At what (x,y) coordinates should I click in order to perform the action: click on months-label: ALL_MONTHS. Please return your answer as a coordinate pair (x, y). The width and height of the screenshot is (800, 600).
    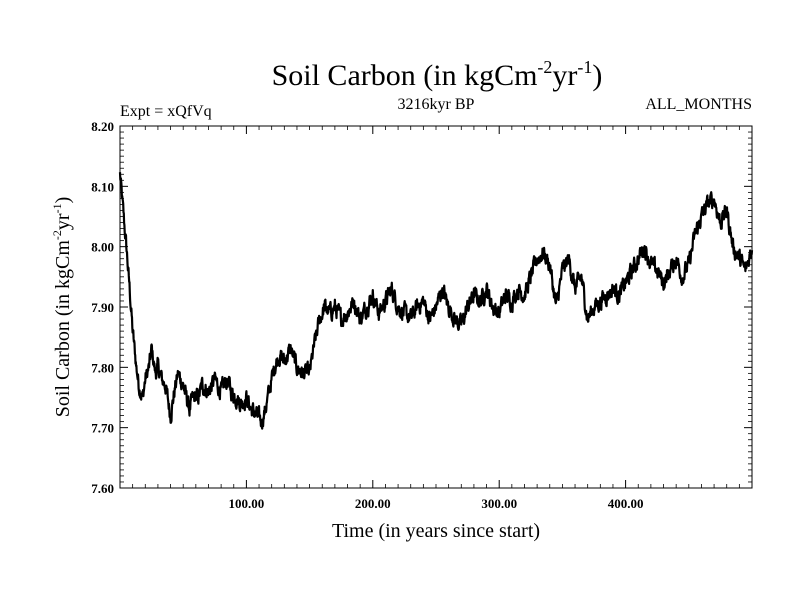
    Looking at the image, I should click on (698, 104).